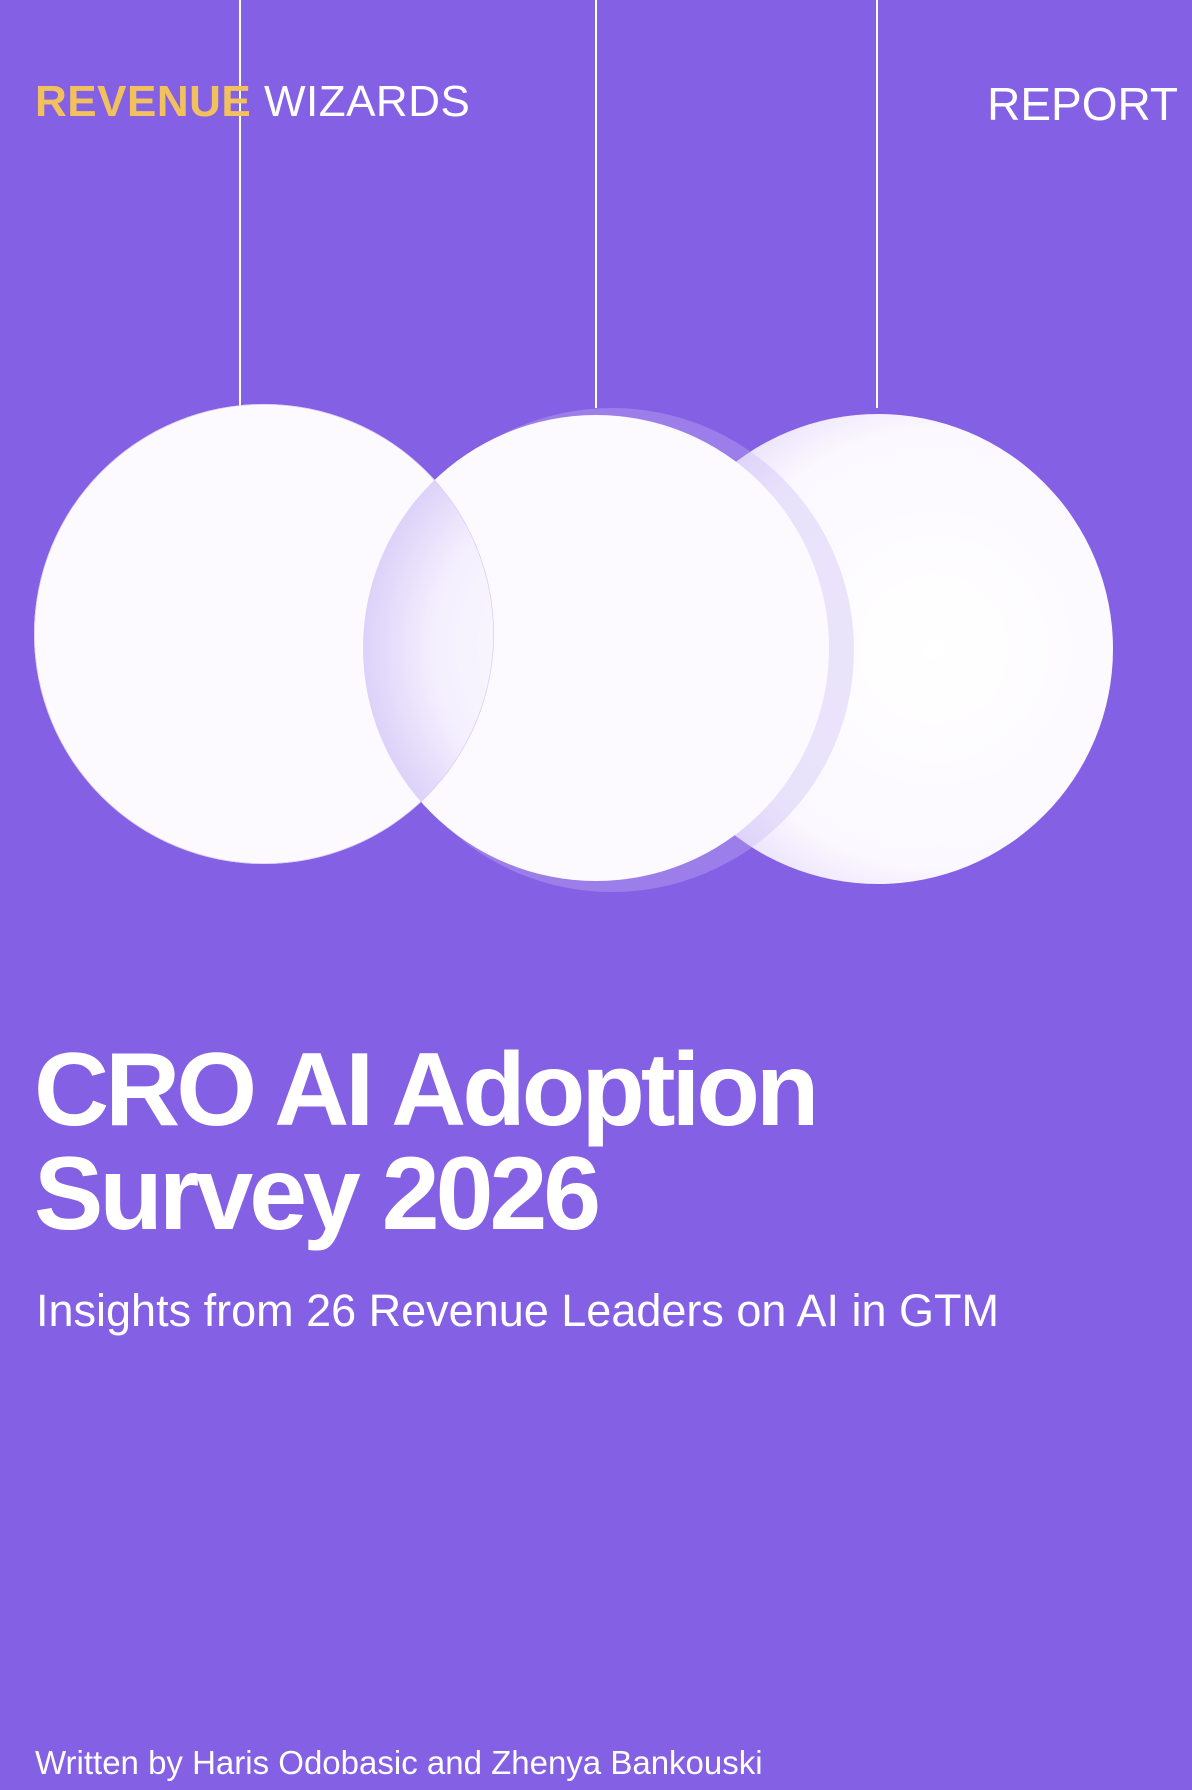 The width and height of the screenshot is (1192, 1790). What do you see at coordinates (596, 204) in the screenshot?
I see `hanging-line-middle` at bounding box center [596, 204].